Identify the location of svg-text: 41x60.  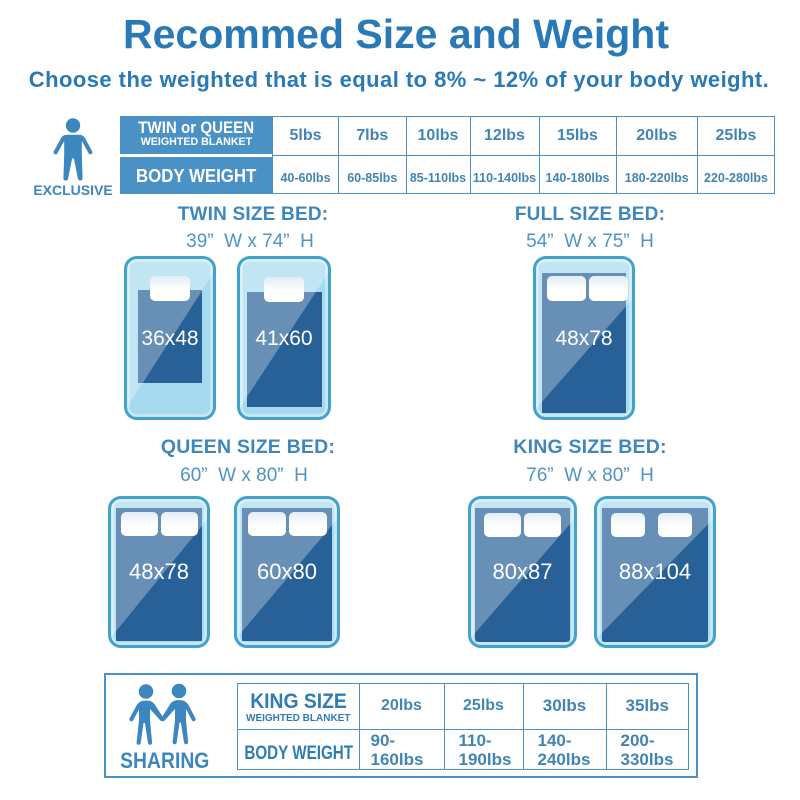
(283, 338).